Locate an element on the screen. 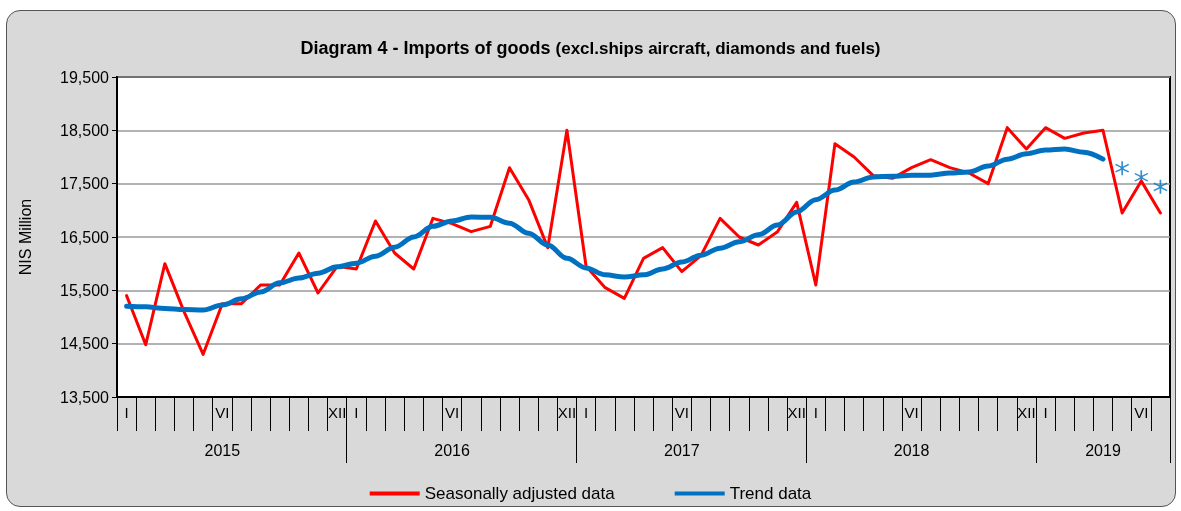  y-tick-label: 17,500 is located at coordinates (85, 184).